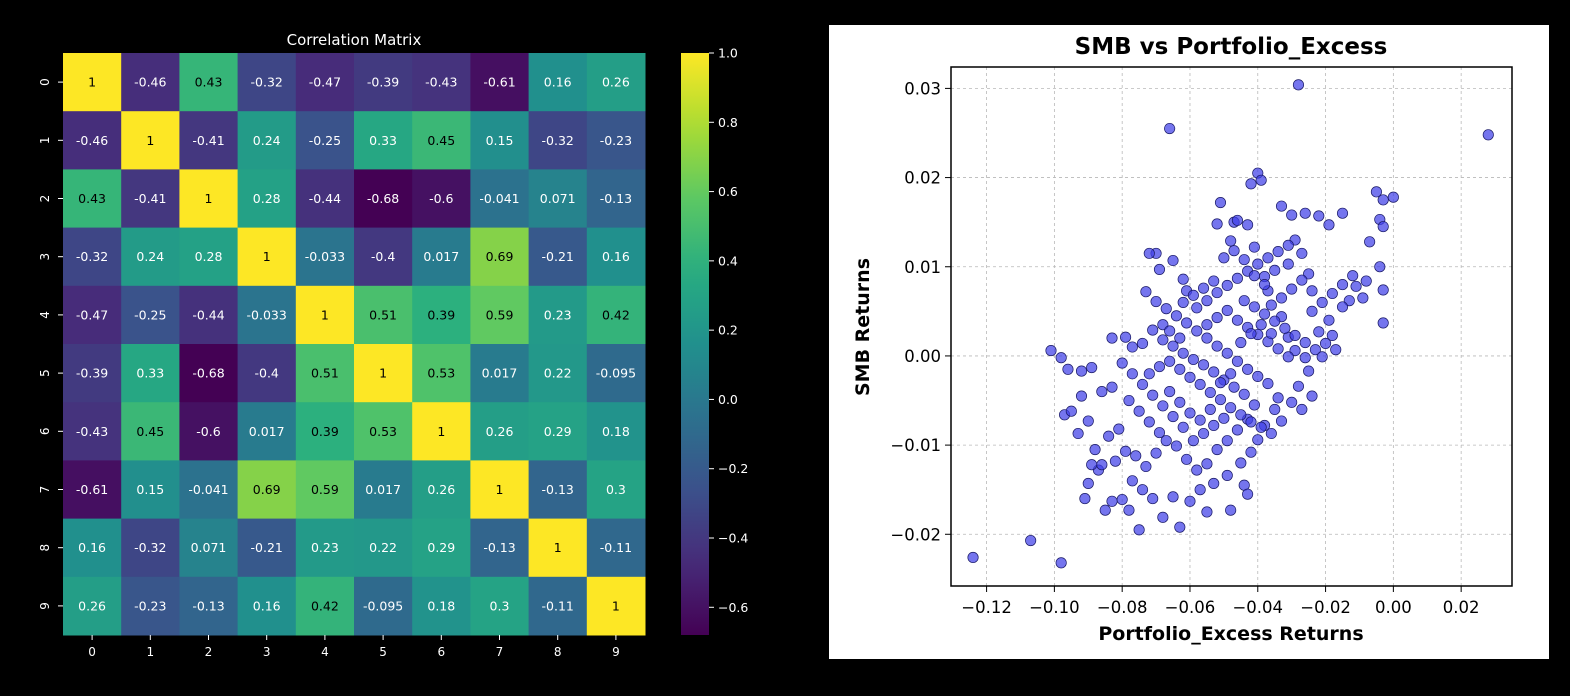 The image size is (1570, 696). Describe the element at coordinates (500, 314) in the screenshot. I see `heatmap-cell-label: 0.59` at that location.